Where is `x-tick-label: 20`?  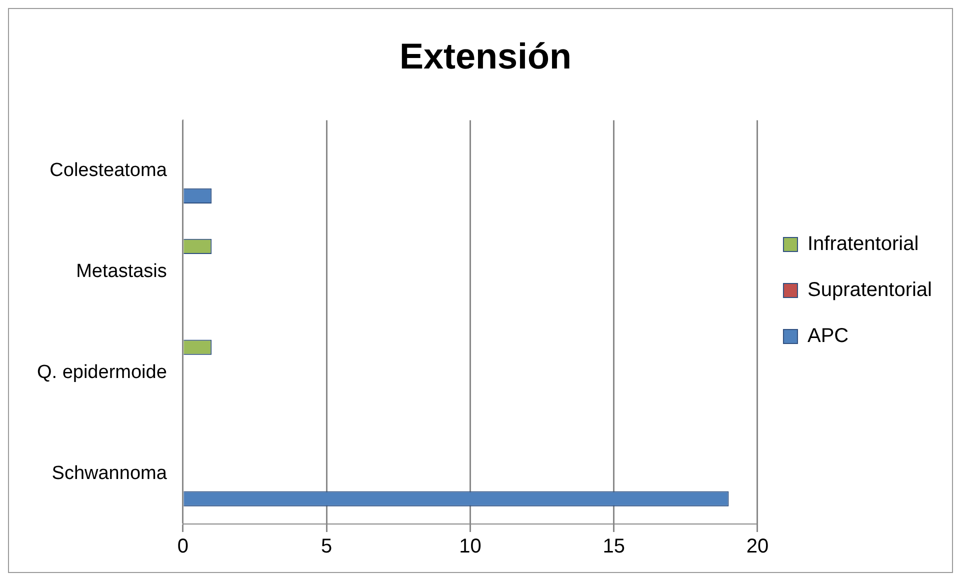 x-tick-label: 20 is located at coordinates (757, 547).